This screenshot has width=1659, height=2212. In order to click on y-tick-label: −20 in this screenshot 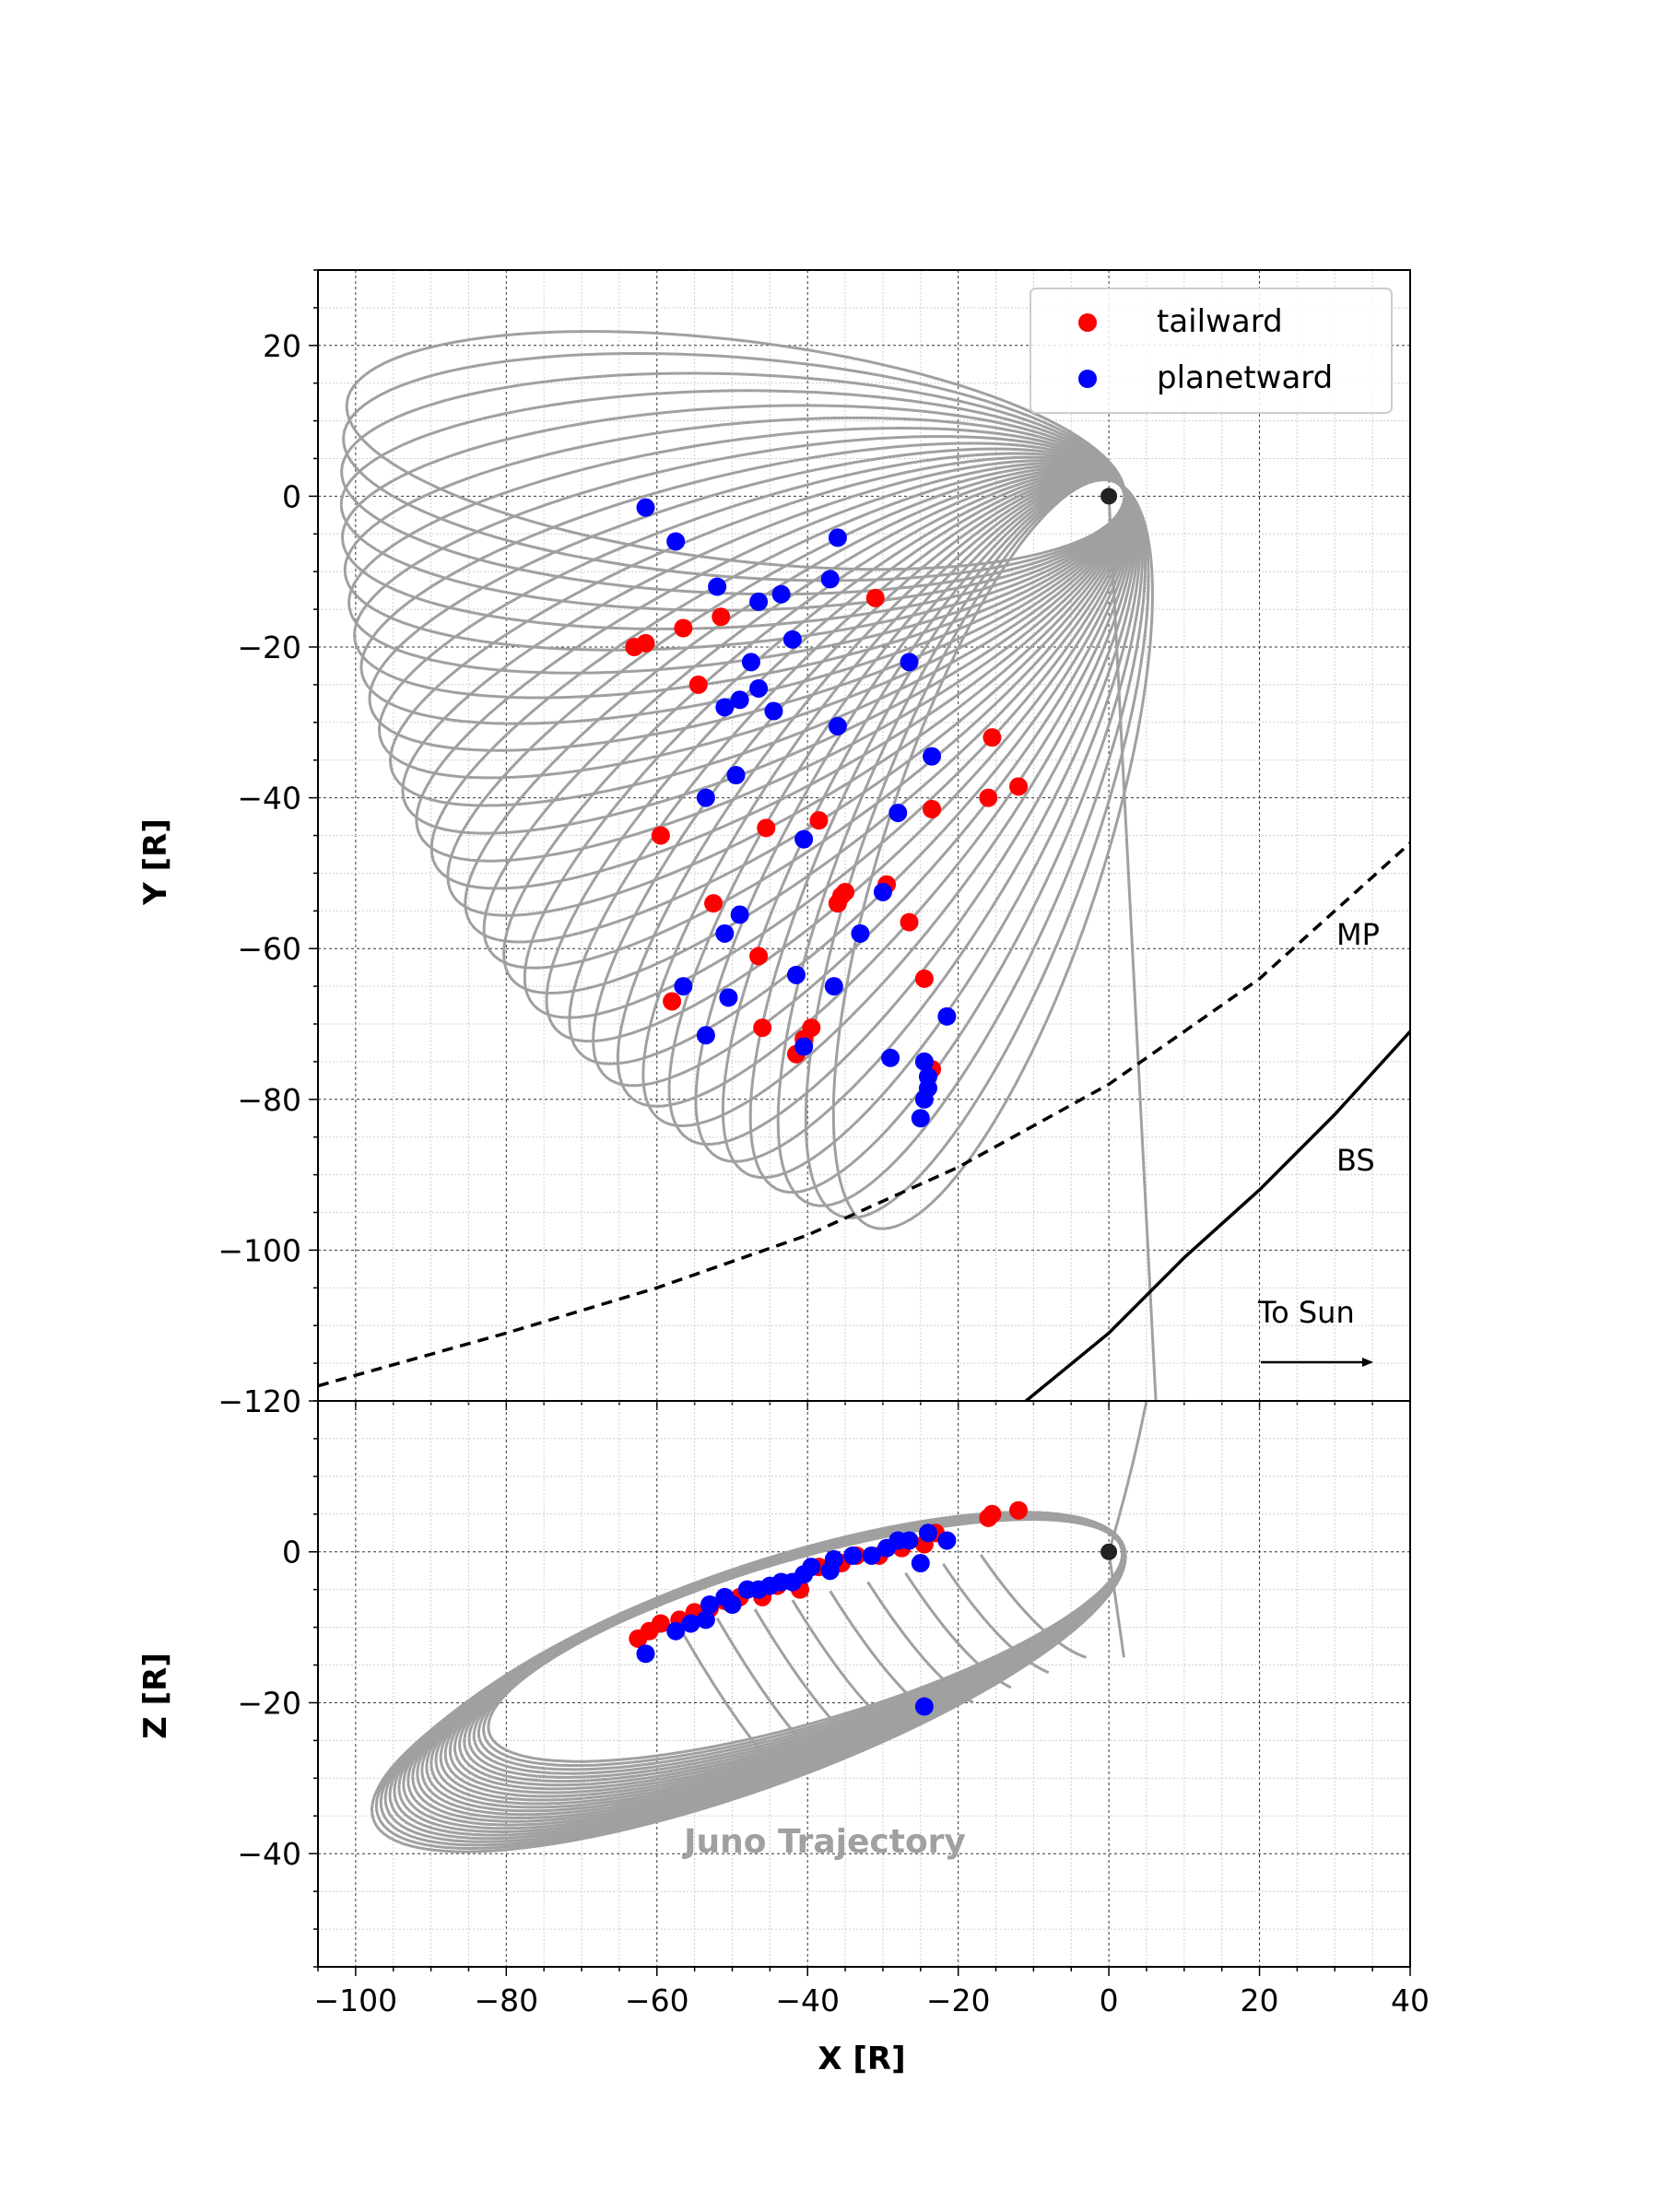, I will do `click(269, 647)`.